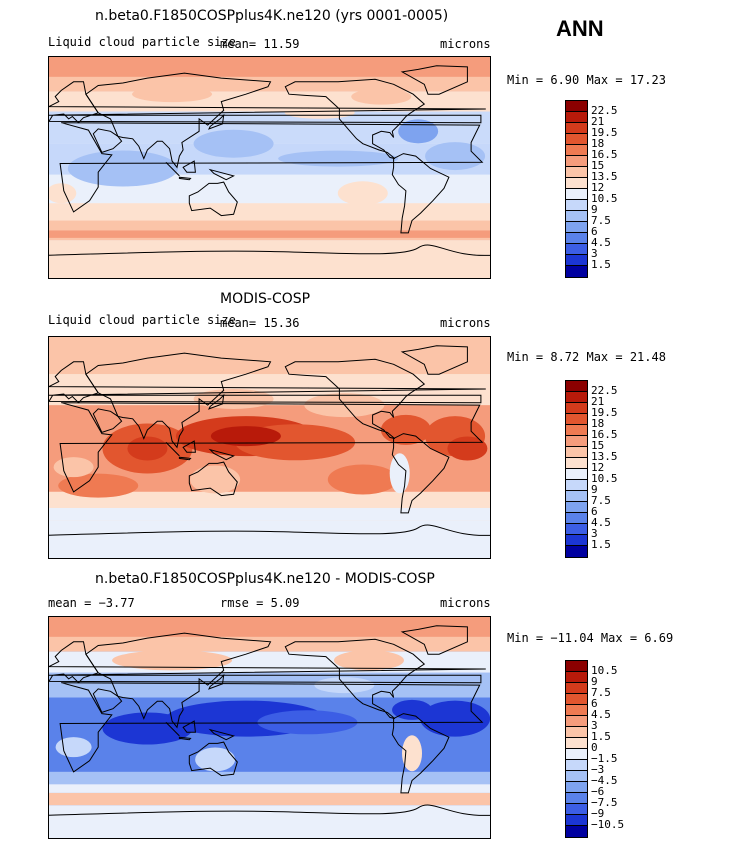 The image size is (733, 850). What do you see at coordinates (142, 42) in the screenshot?
I see `panel-1-variable-label: Liquid cloud particle size` at bounding box center [142, 42].